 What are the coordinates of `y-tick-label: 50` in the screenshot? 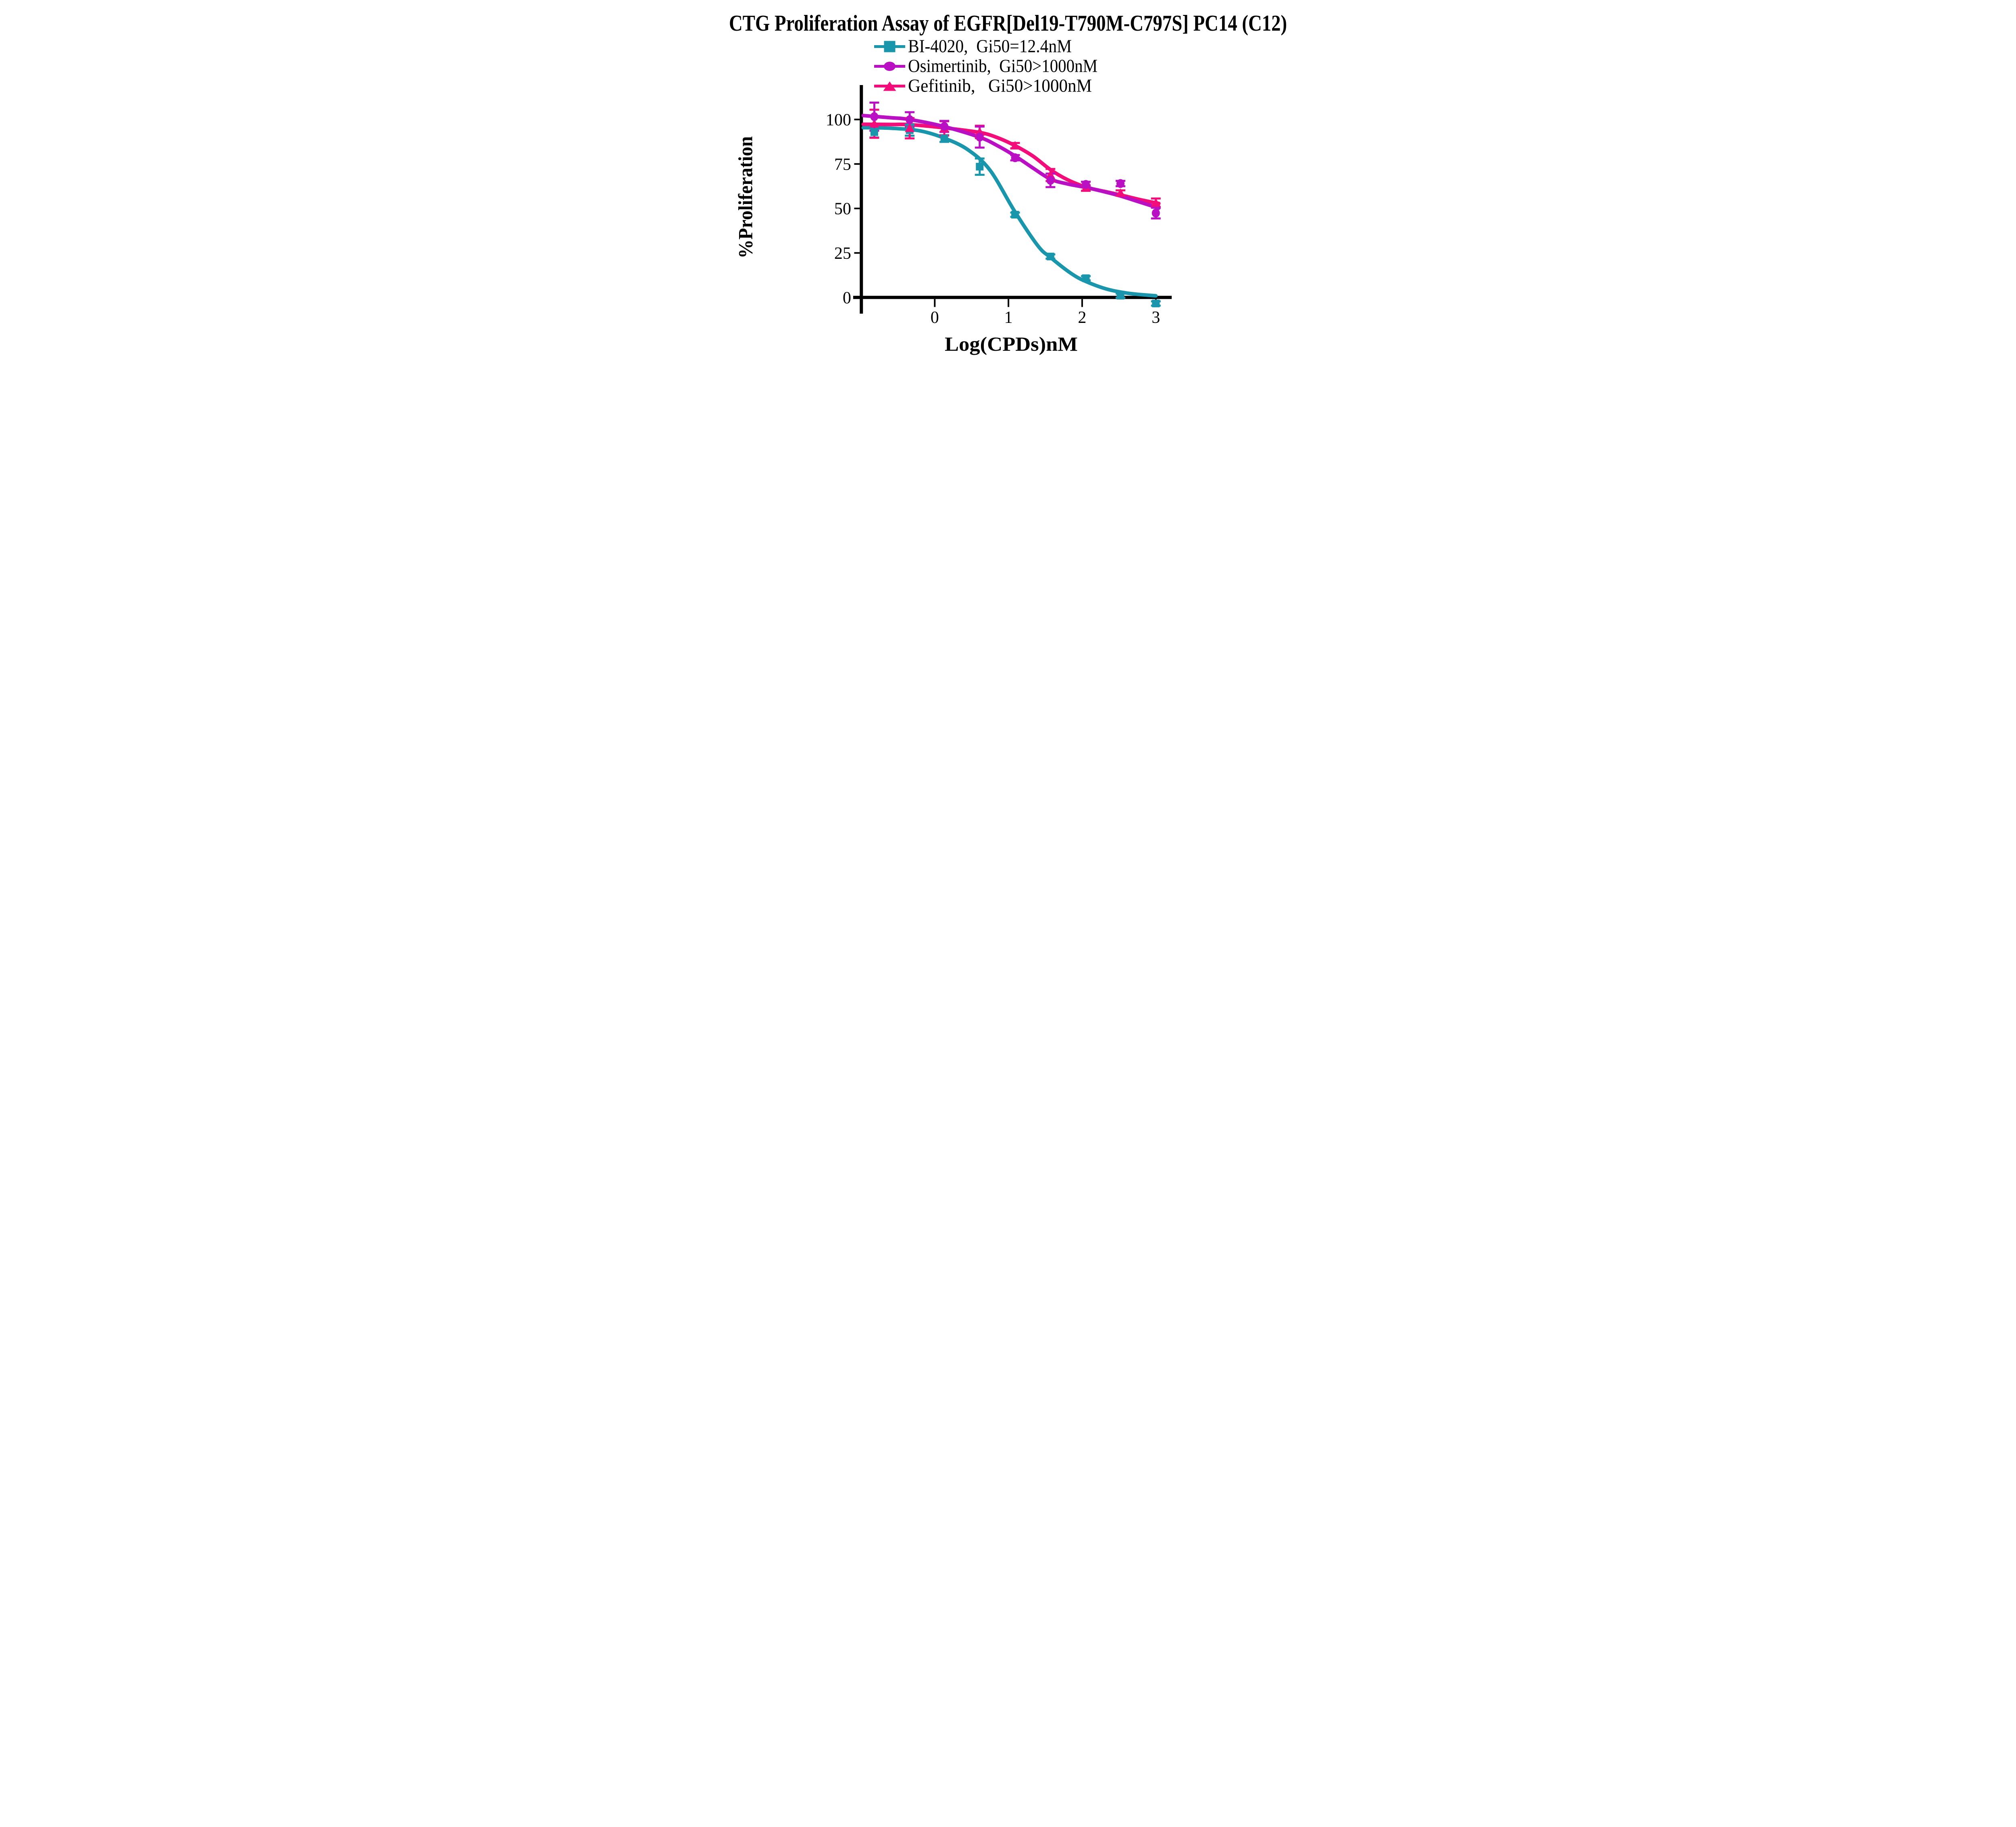 It's located at (842, 209).